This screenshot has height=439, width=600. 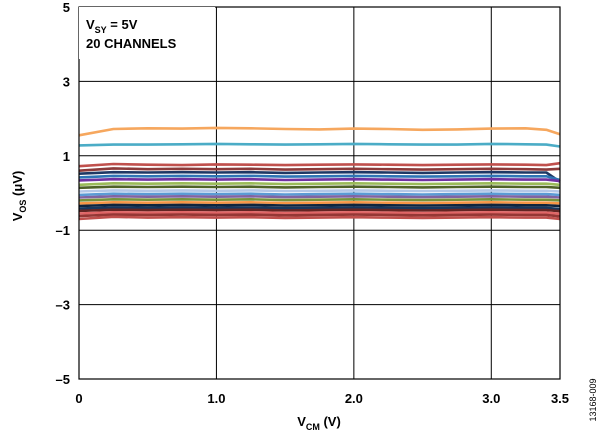 I want to click on x-tick-label: 3.0, so click(x=491, y=398).